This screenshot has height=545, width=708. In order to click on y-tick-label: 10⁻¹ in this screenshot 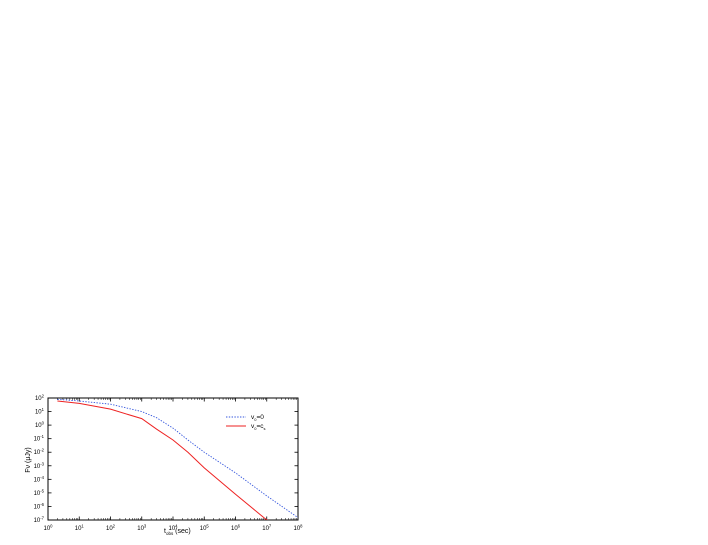, I will do `click(39, 438)`.